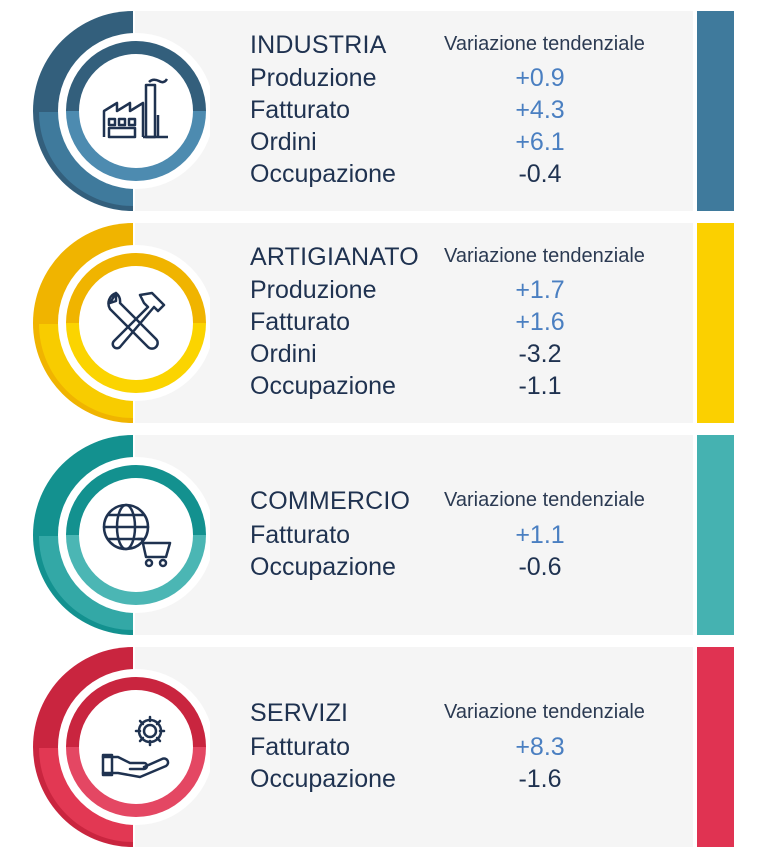 The image size is (775, 861). What do you see at coordinates (540, 322) in the screenshot?
I see `metric-value: +1.6` at bounding box center [540, 322].